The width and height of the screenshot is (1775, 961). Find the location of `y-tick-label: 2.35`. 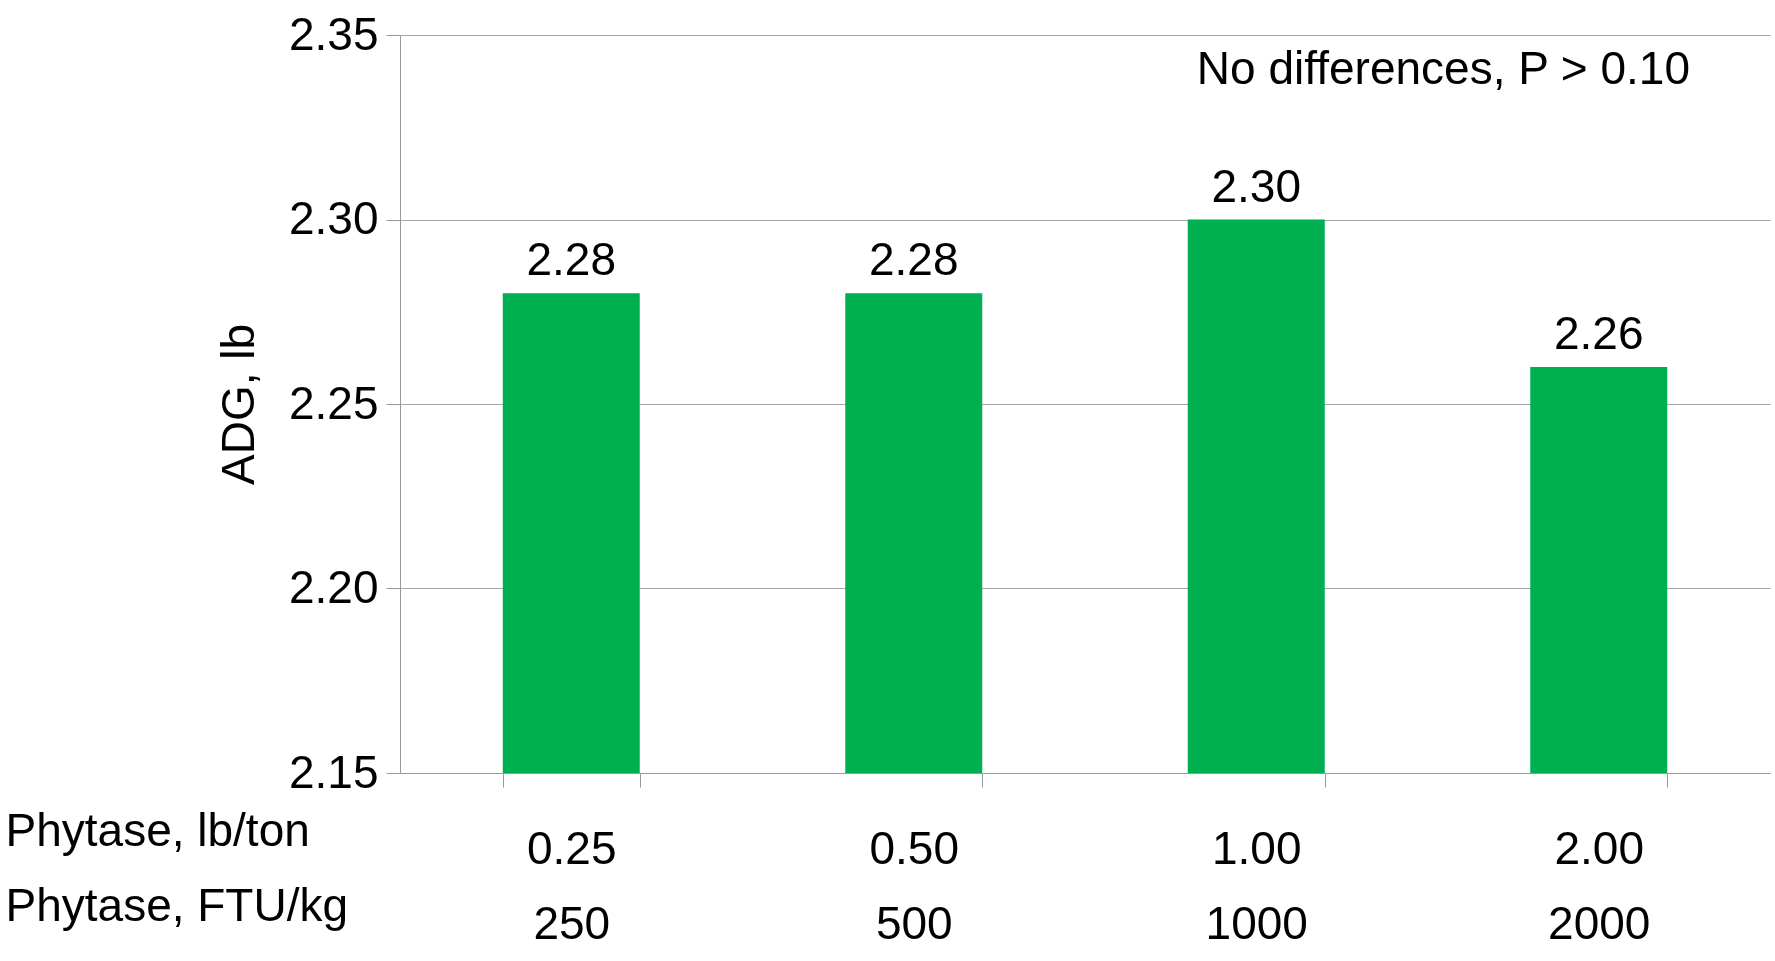

y-tick-label: 2.35 is located at coordinates (333, 33).